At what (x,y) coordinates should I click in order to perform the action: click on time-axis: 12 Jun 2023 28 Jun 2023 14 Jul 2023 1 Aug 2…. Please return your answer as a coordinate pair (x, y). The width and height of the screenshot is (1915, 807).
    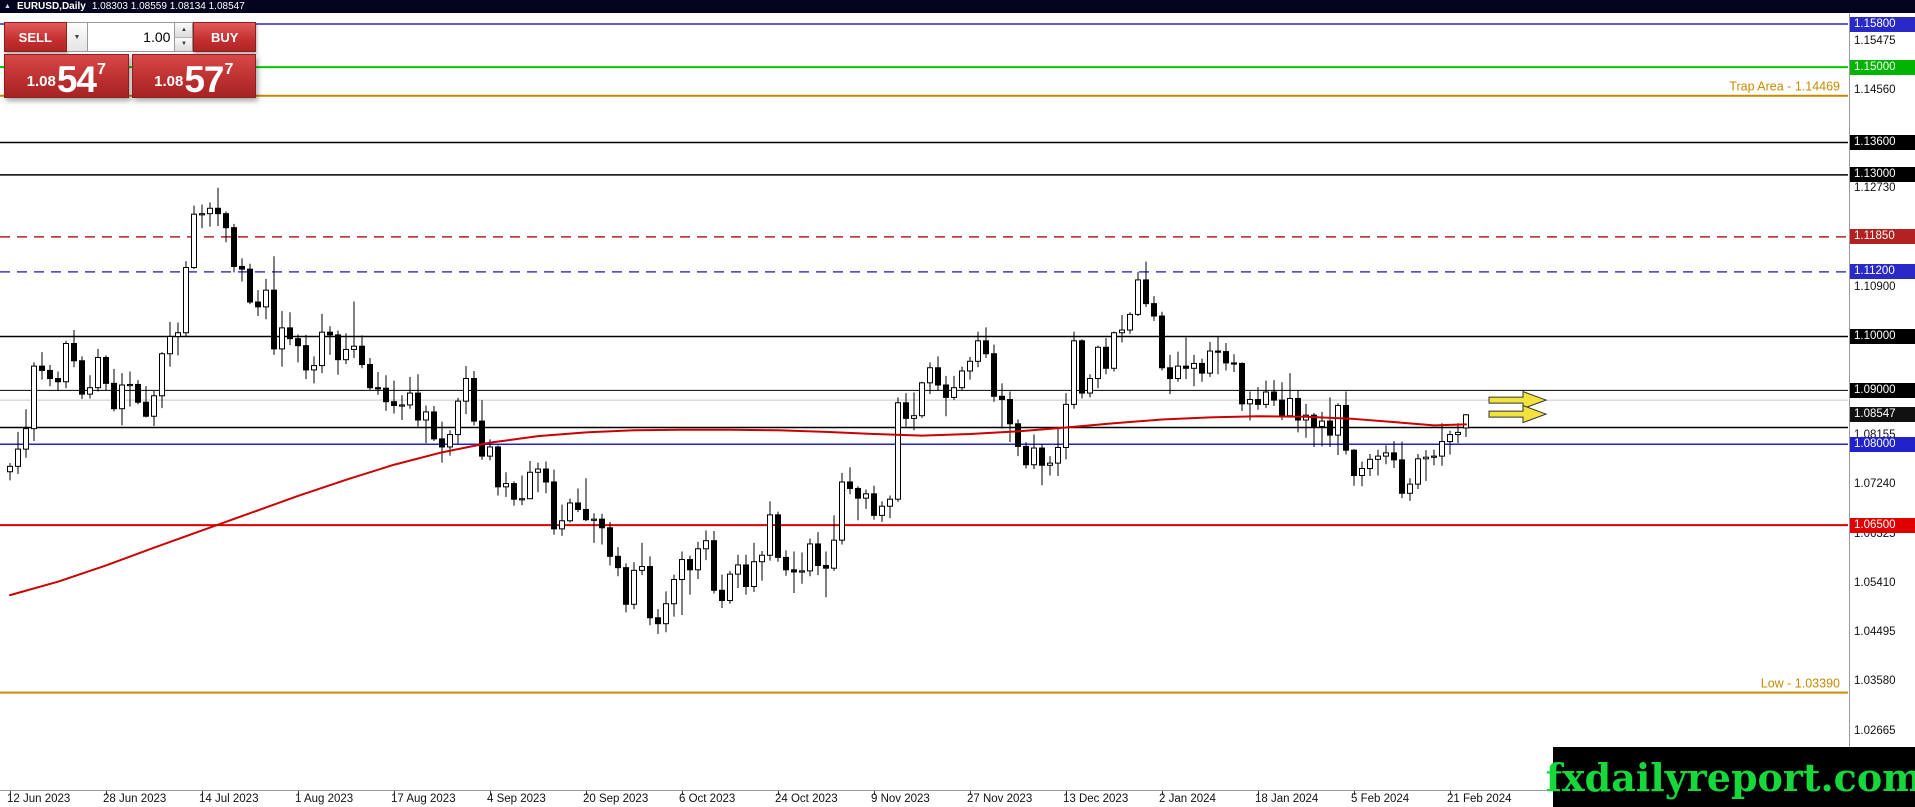
    Looking at the image, I should click on (957, 798).